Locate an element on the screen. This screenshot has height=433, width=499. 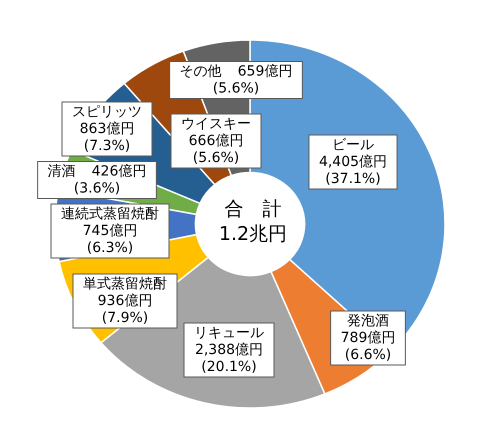
category: スピリッツ is located at coordinates (107, 112).